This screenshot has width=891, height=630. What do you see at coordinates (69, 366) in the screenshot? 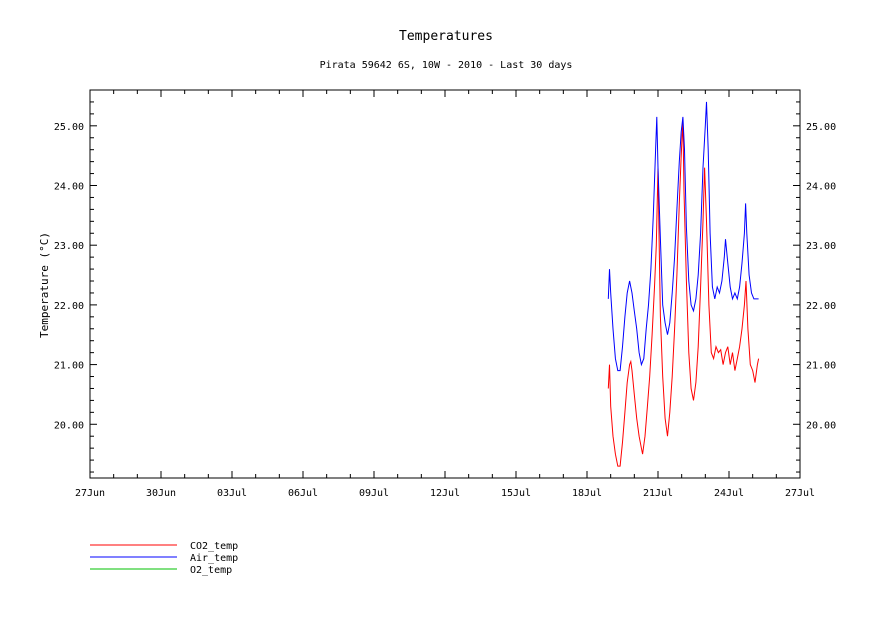
I see `y-tick-label-left: 21.00` at bounding box center [69, 366].